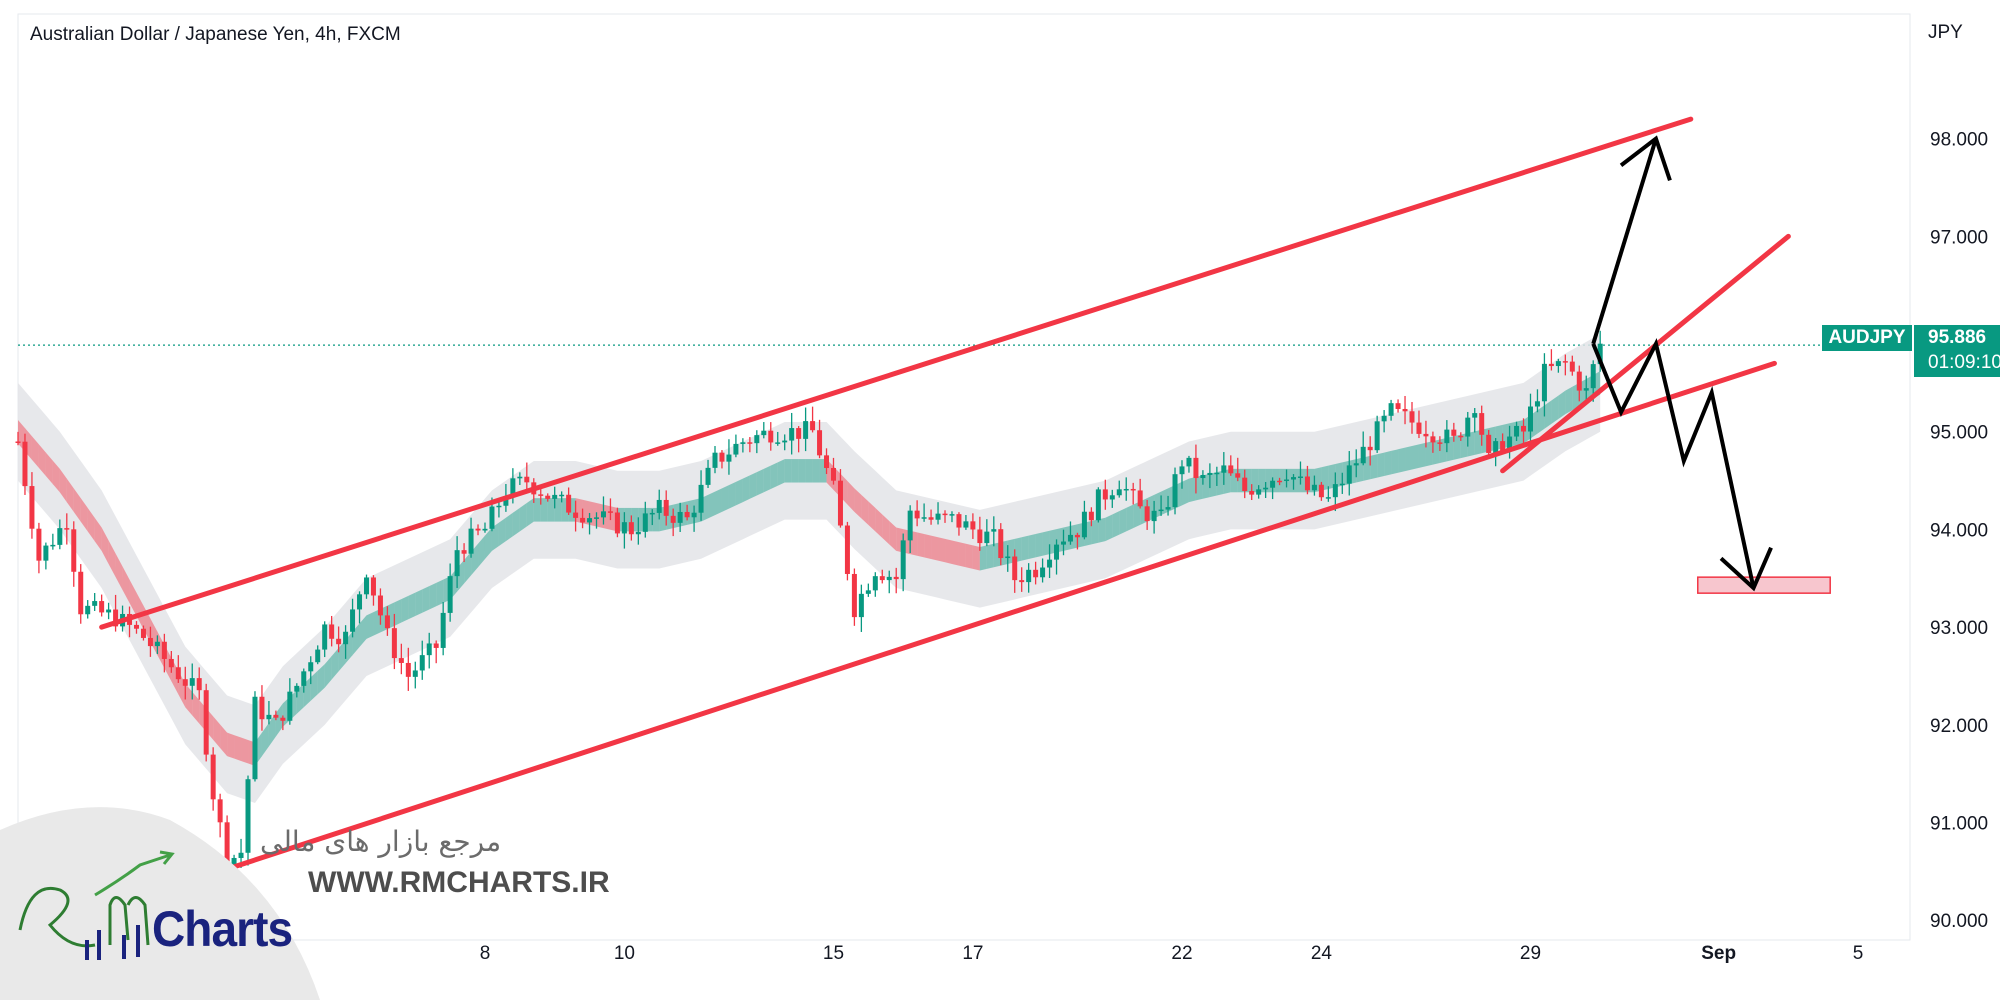 The height and width of the screenshot is (1000, 2000). What do you see at coordinates (833, 953) in the screenshot?
I see `x-tick-label: 15` at bounding box center [833, 953].